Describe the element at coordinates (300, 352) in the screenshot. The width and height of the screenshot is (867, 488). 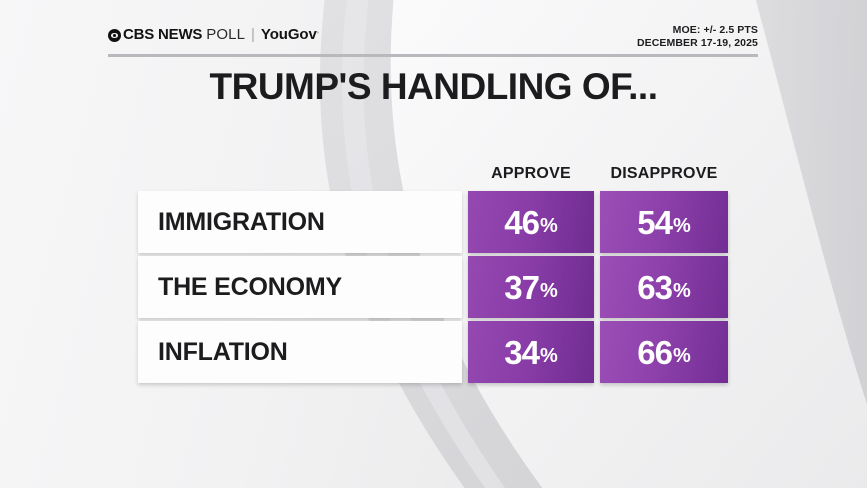
I see `row-label-cell: INFLATION` at that location.